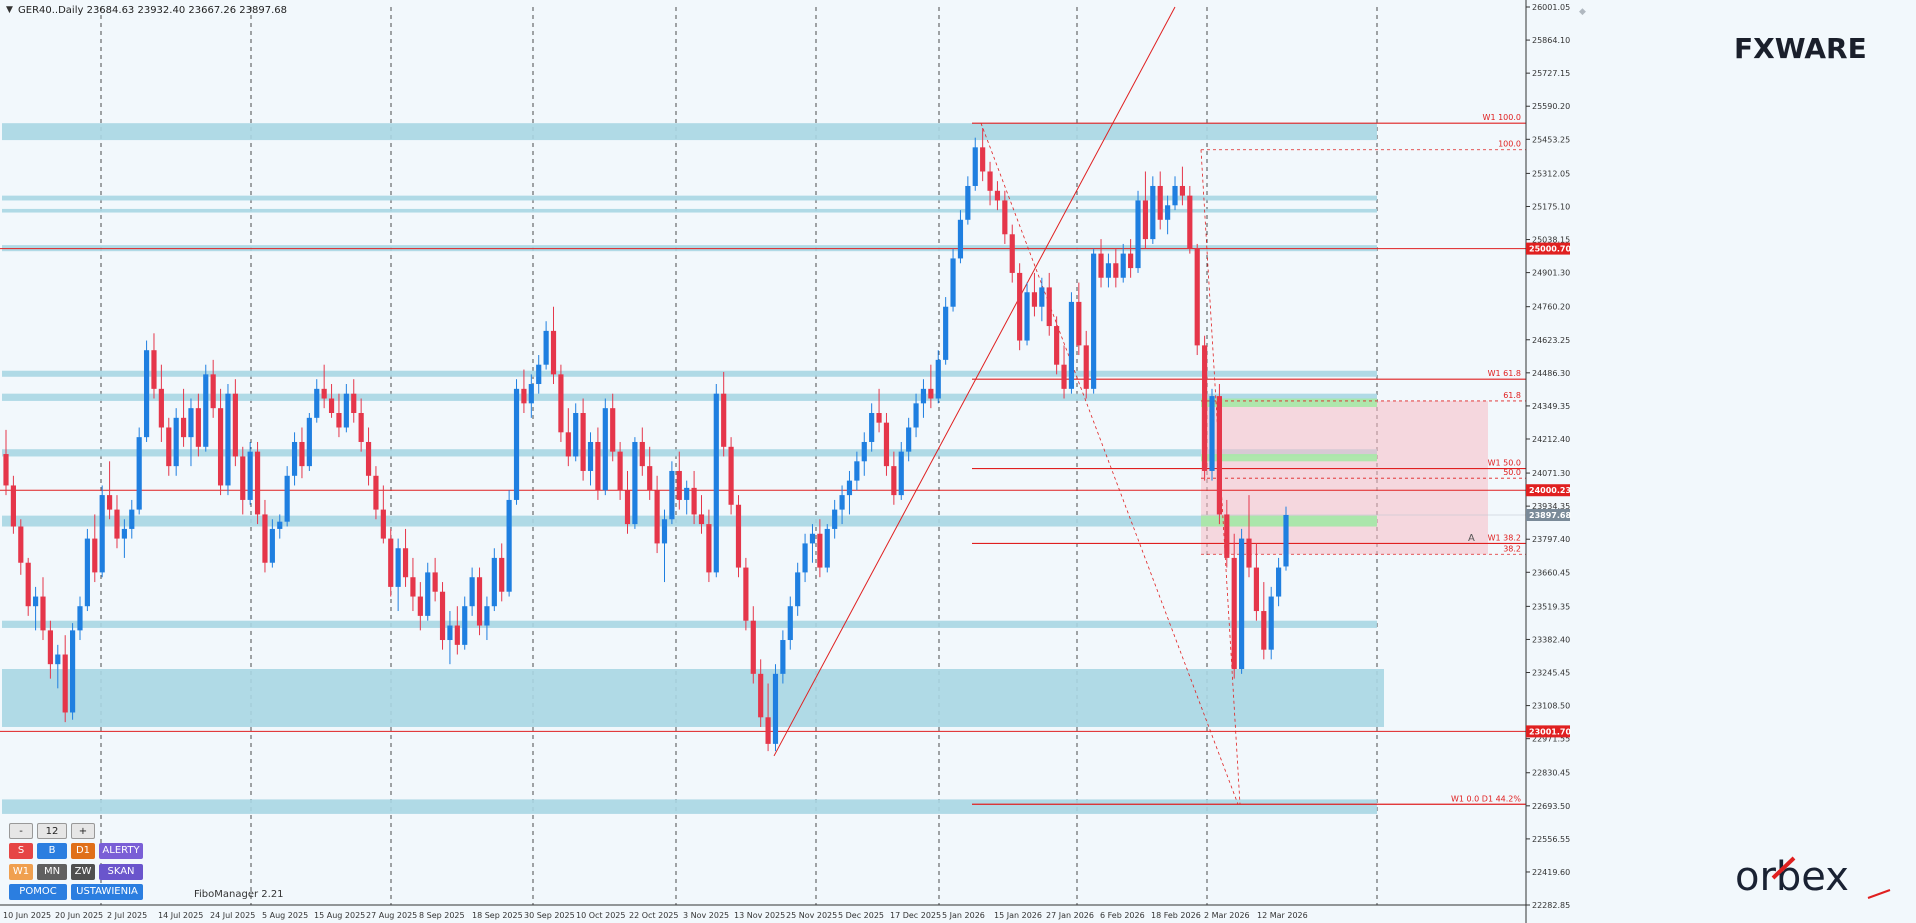 This screenshot has width=1916, height=923. What do you see at coordinates (1282, 915) in the screenshot?
I see `x-tick-label: 12 Mar 2026` at bounding box center [1282, 915].